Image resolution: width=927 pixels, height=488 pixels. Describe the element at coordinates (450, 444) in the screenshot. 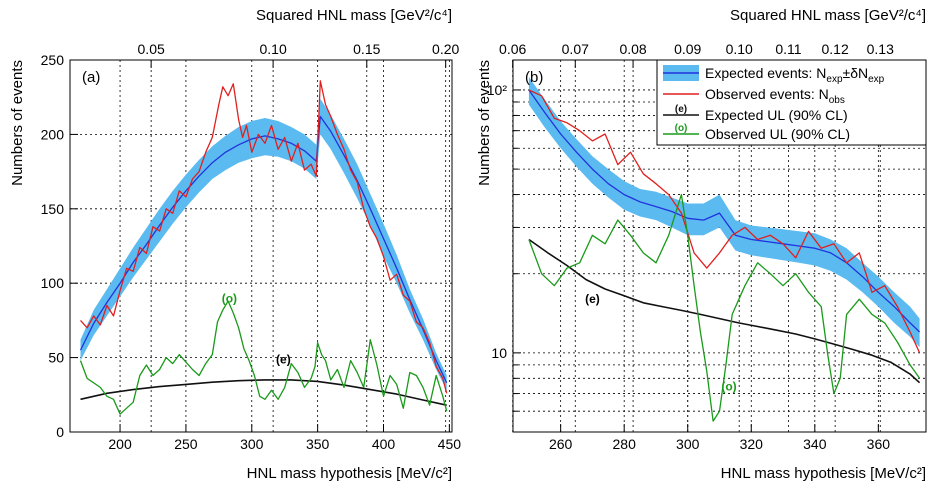

I see `x-tick-label: 450` at that location.